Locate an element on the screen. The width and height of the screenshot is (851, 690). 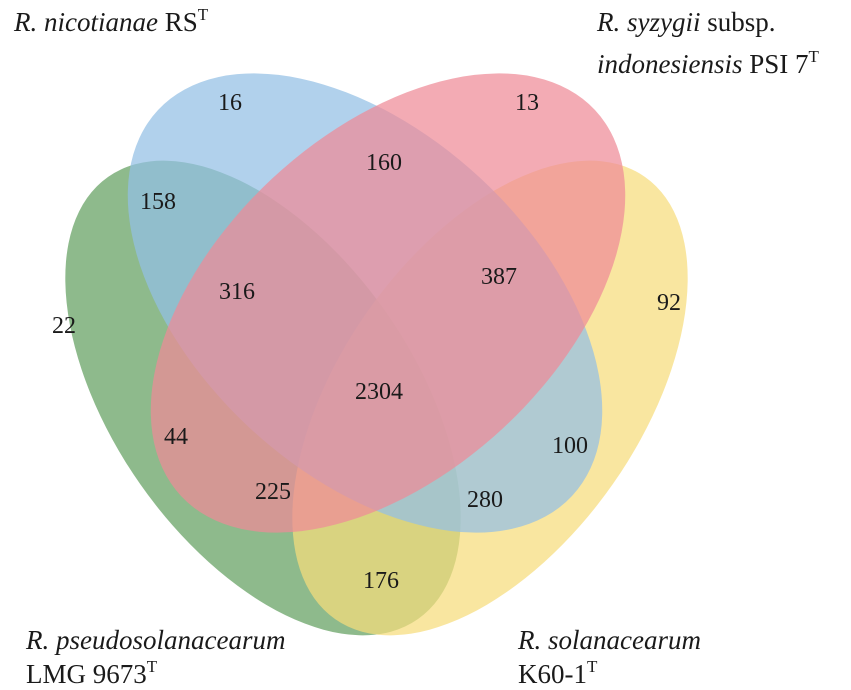
region-count-nicotianae-syzygii-pseudosolanacearum-solanacearum: 2304 is located at coordinates (379, 392).